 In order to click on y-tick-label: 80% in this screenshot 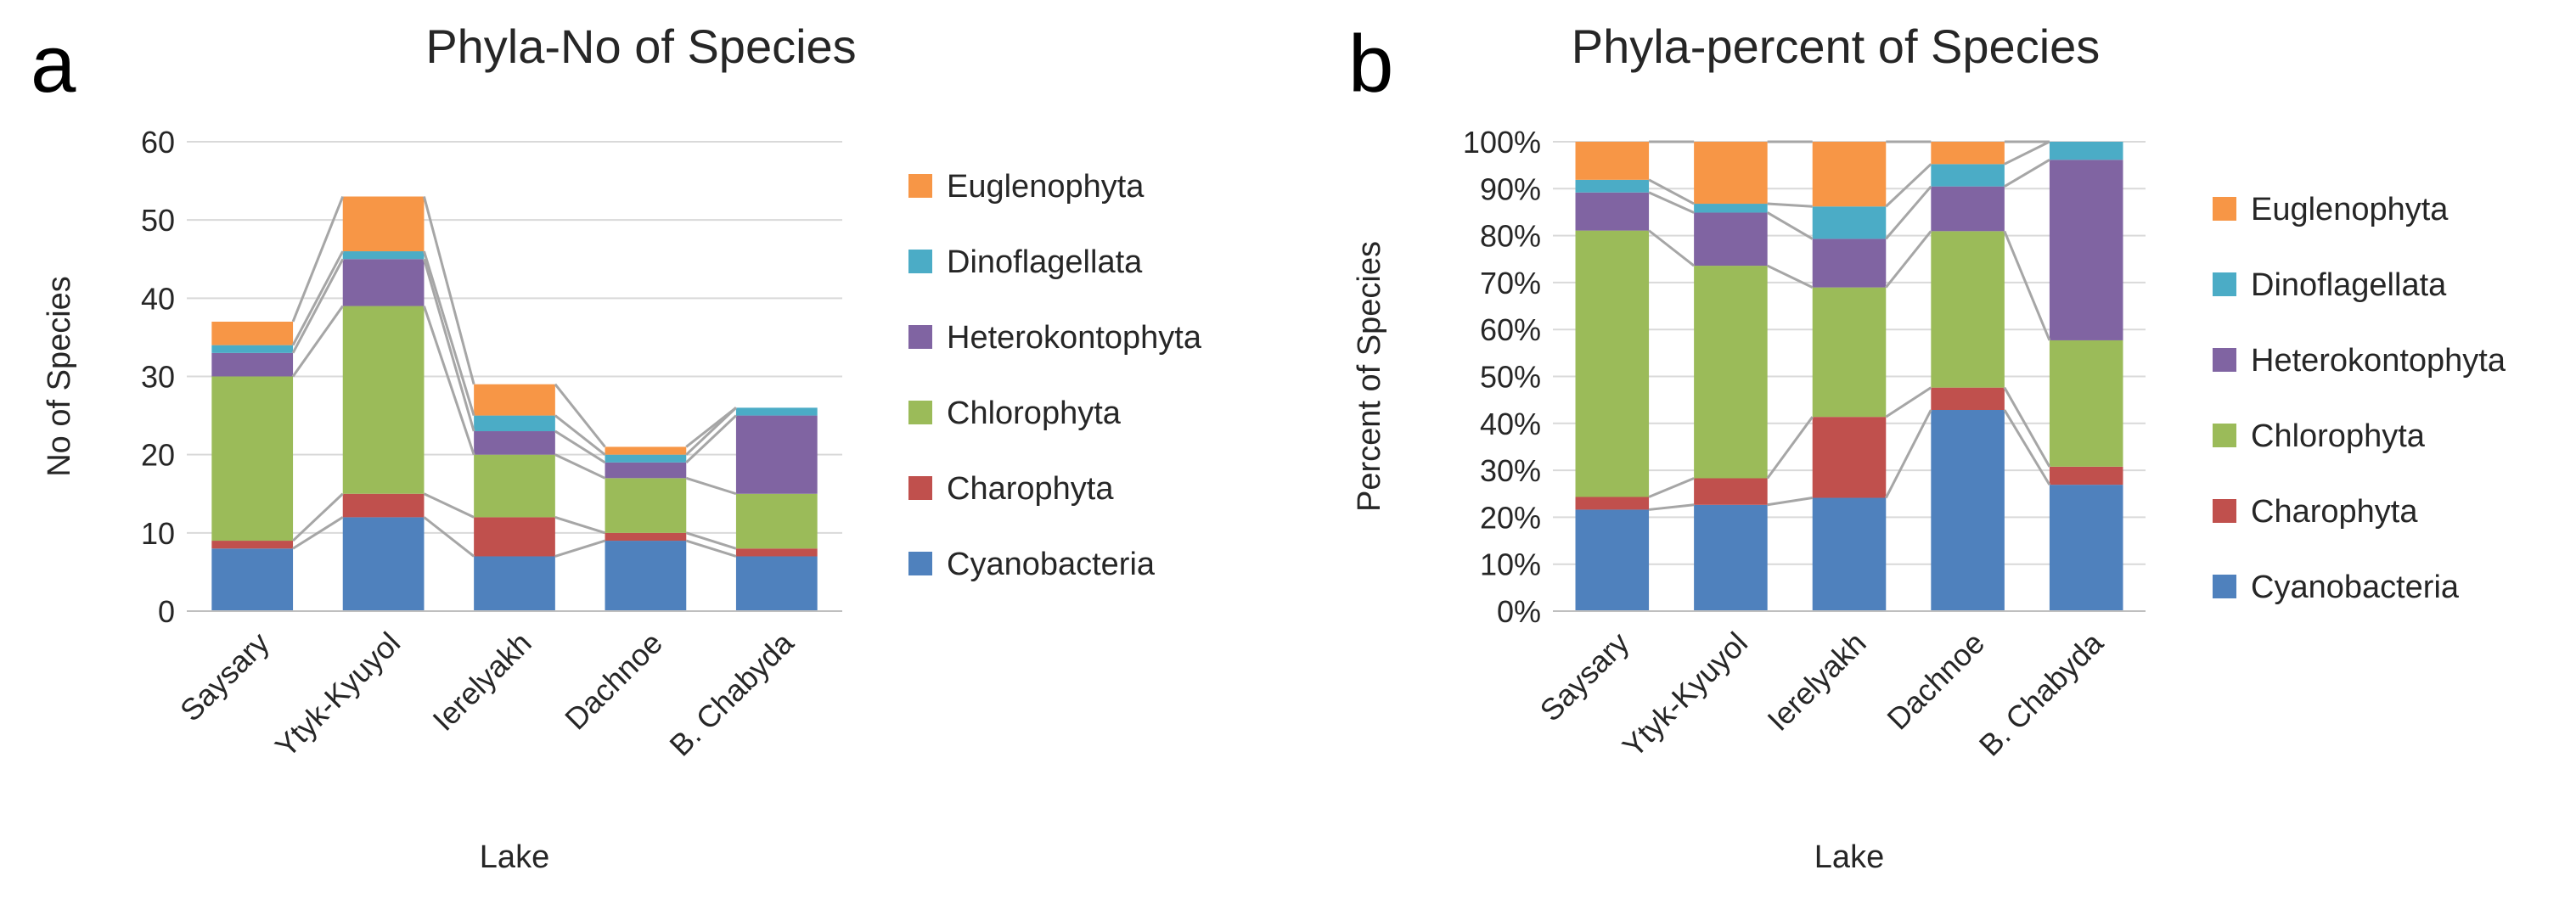, I will do `click(1510, 236)`.